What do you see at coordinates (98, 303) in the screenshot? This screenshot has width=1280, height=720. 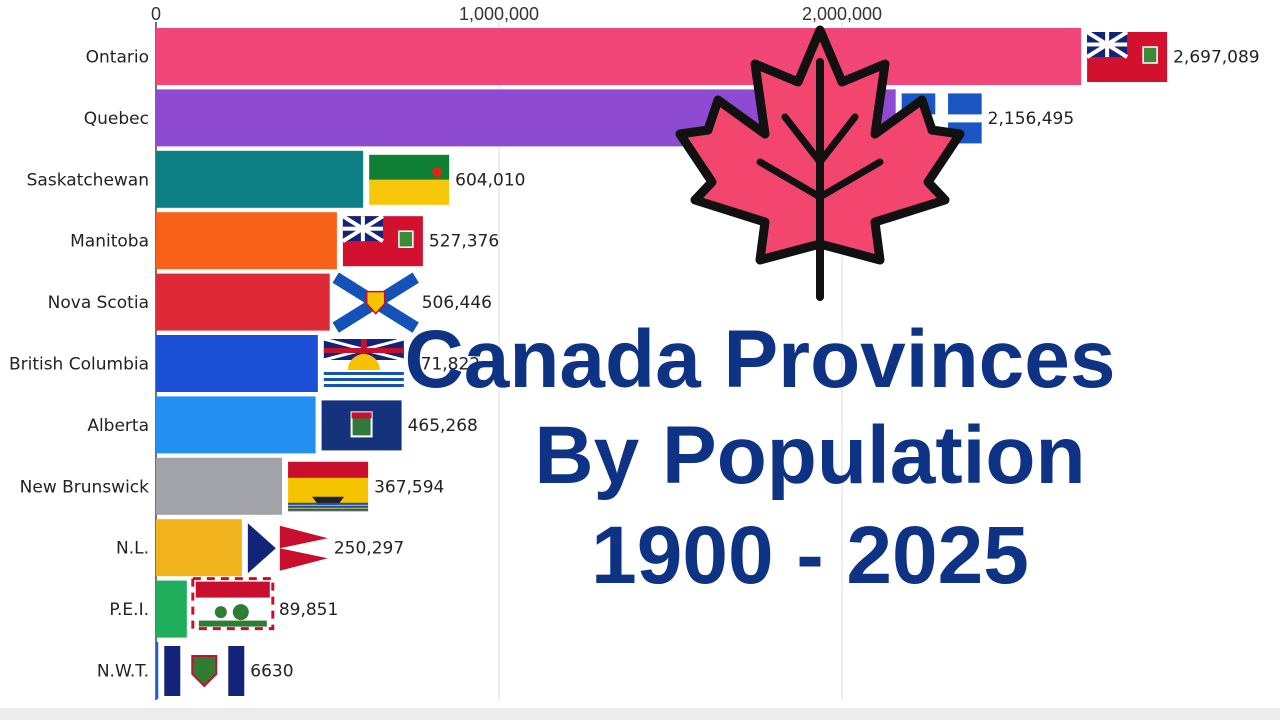 I see `category-label: Nova Scotia` at bounding box center [98, 303].